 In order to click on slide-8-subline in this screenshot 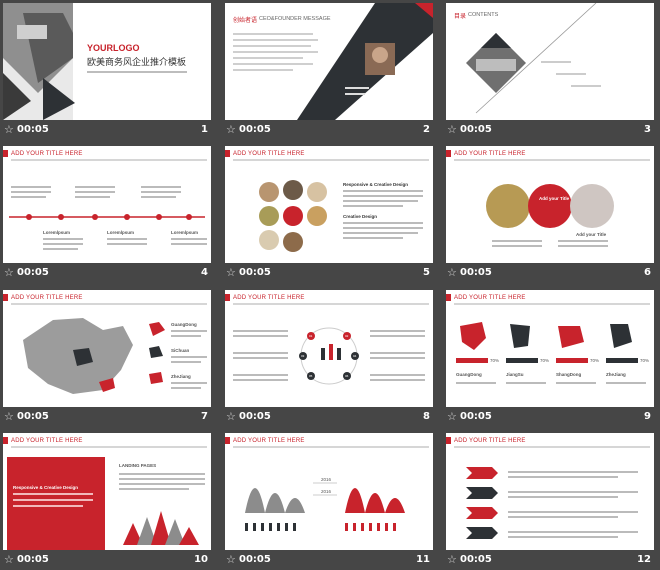, I will do `click(331, 304)`.